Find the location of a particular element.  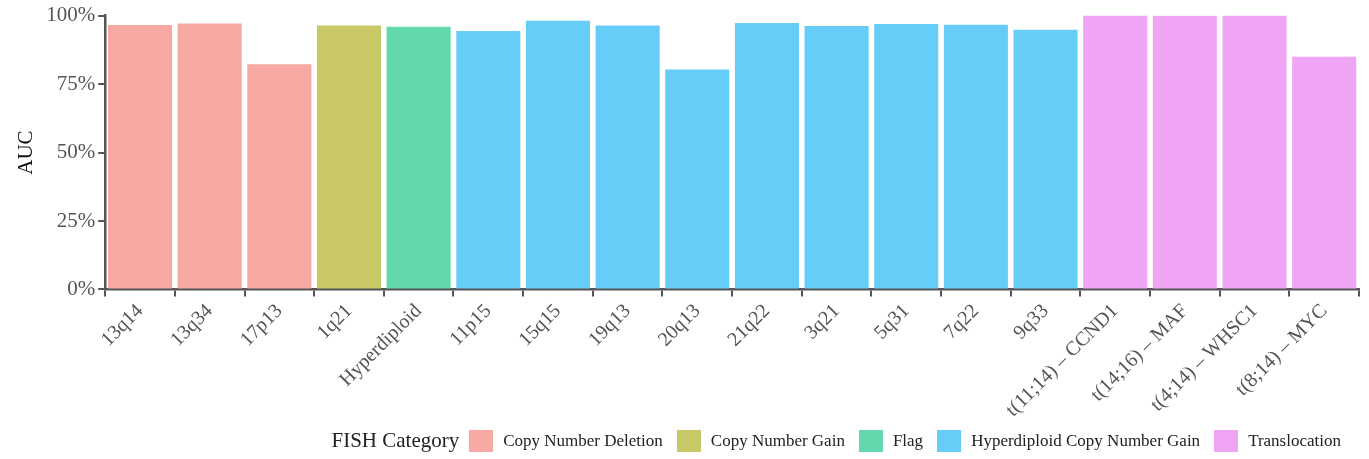

legend-label: Copy Number Gain is located at coordinates (777, 440).